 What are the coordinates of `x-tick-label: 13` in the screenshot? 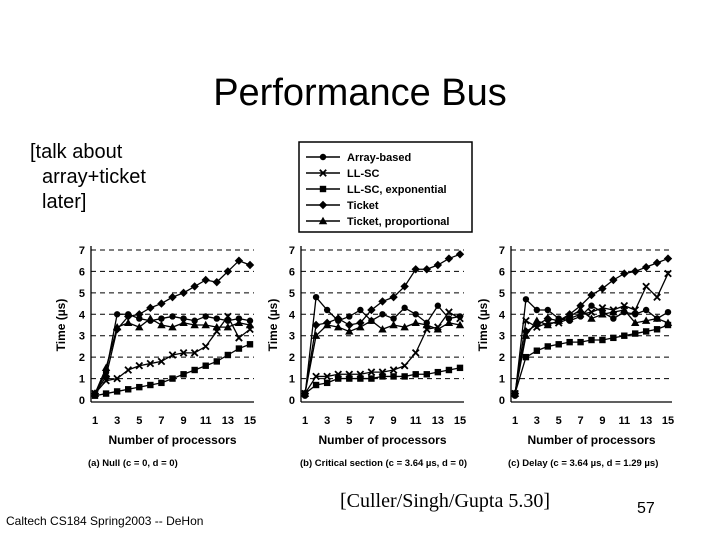 It's located at (438, 421).